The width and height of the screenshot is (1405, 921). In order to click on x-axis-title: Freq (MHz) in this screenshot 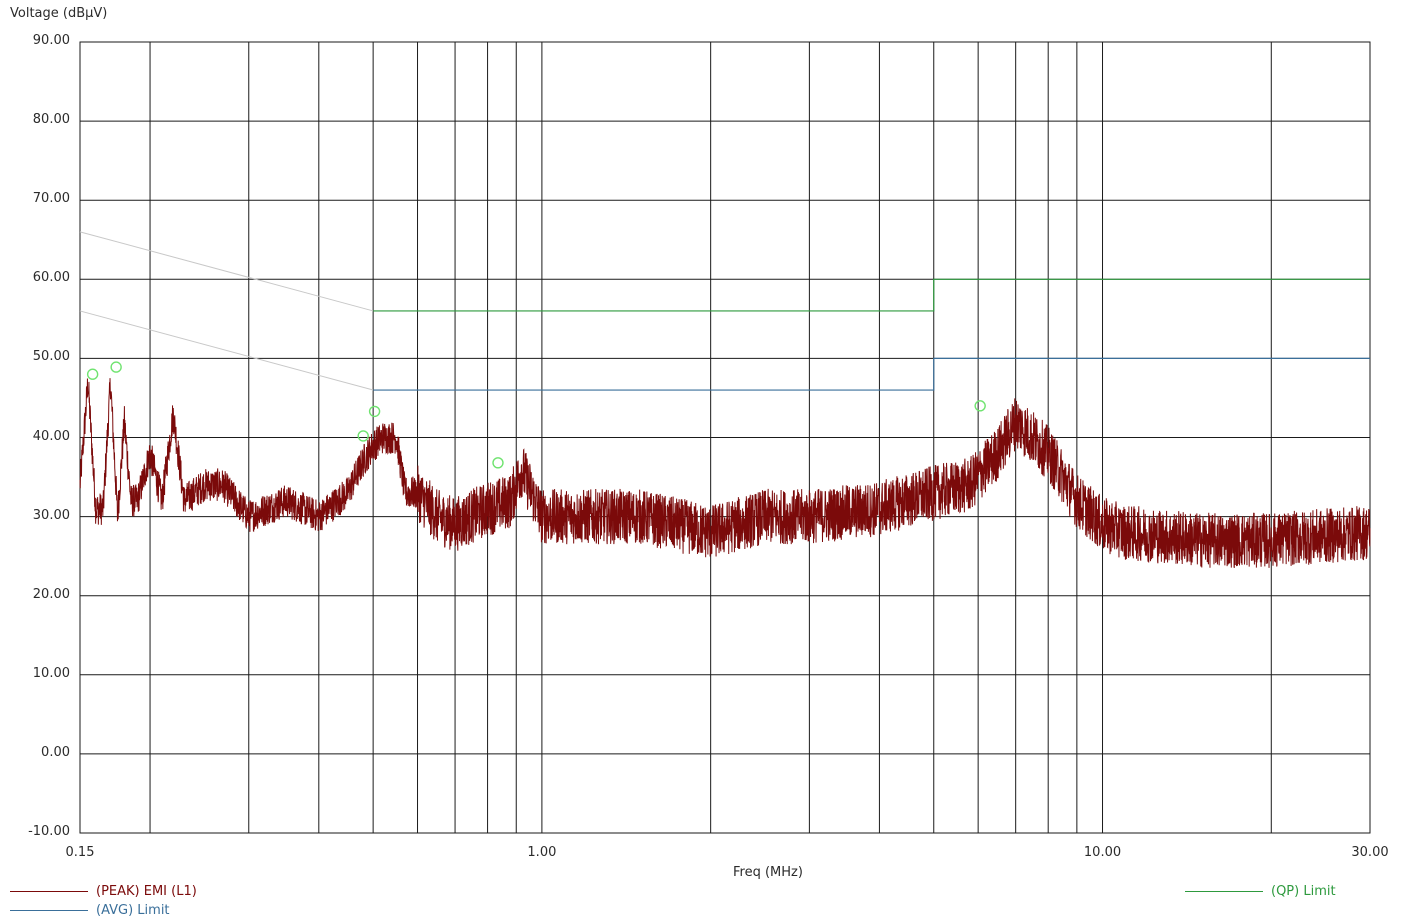, I will do `click(768, 872)`.